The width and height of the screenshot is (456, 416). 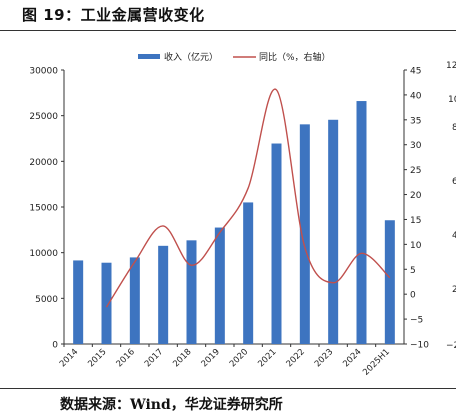 I want to click on right-tick-label: 10, so click(x=416, y=246).